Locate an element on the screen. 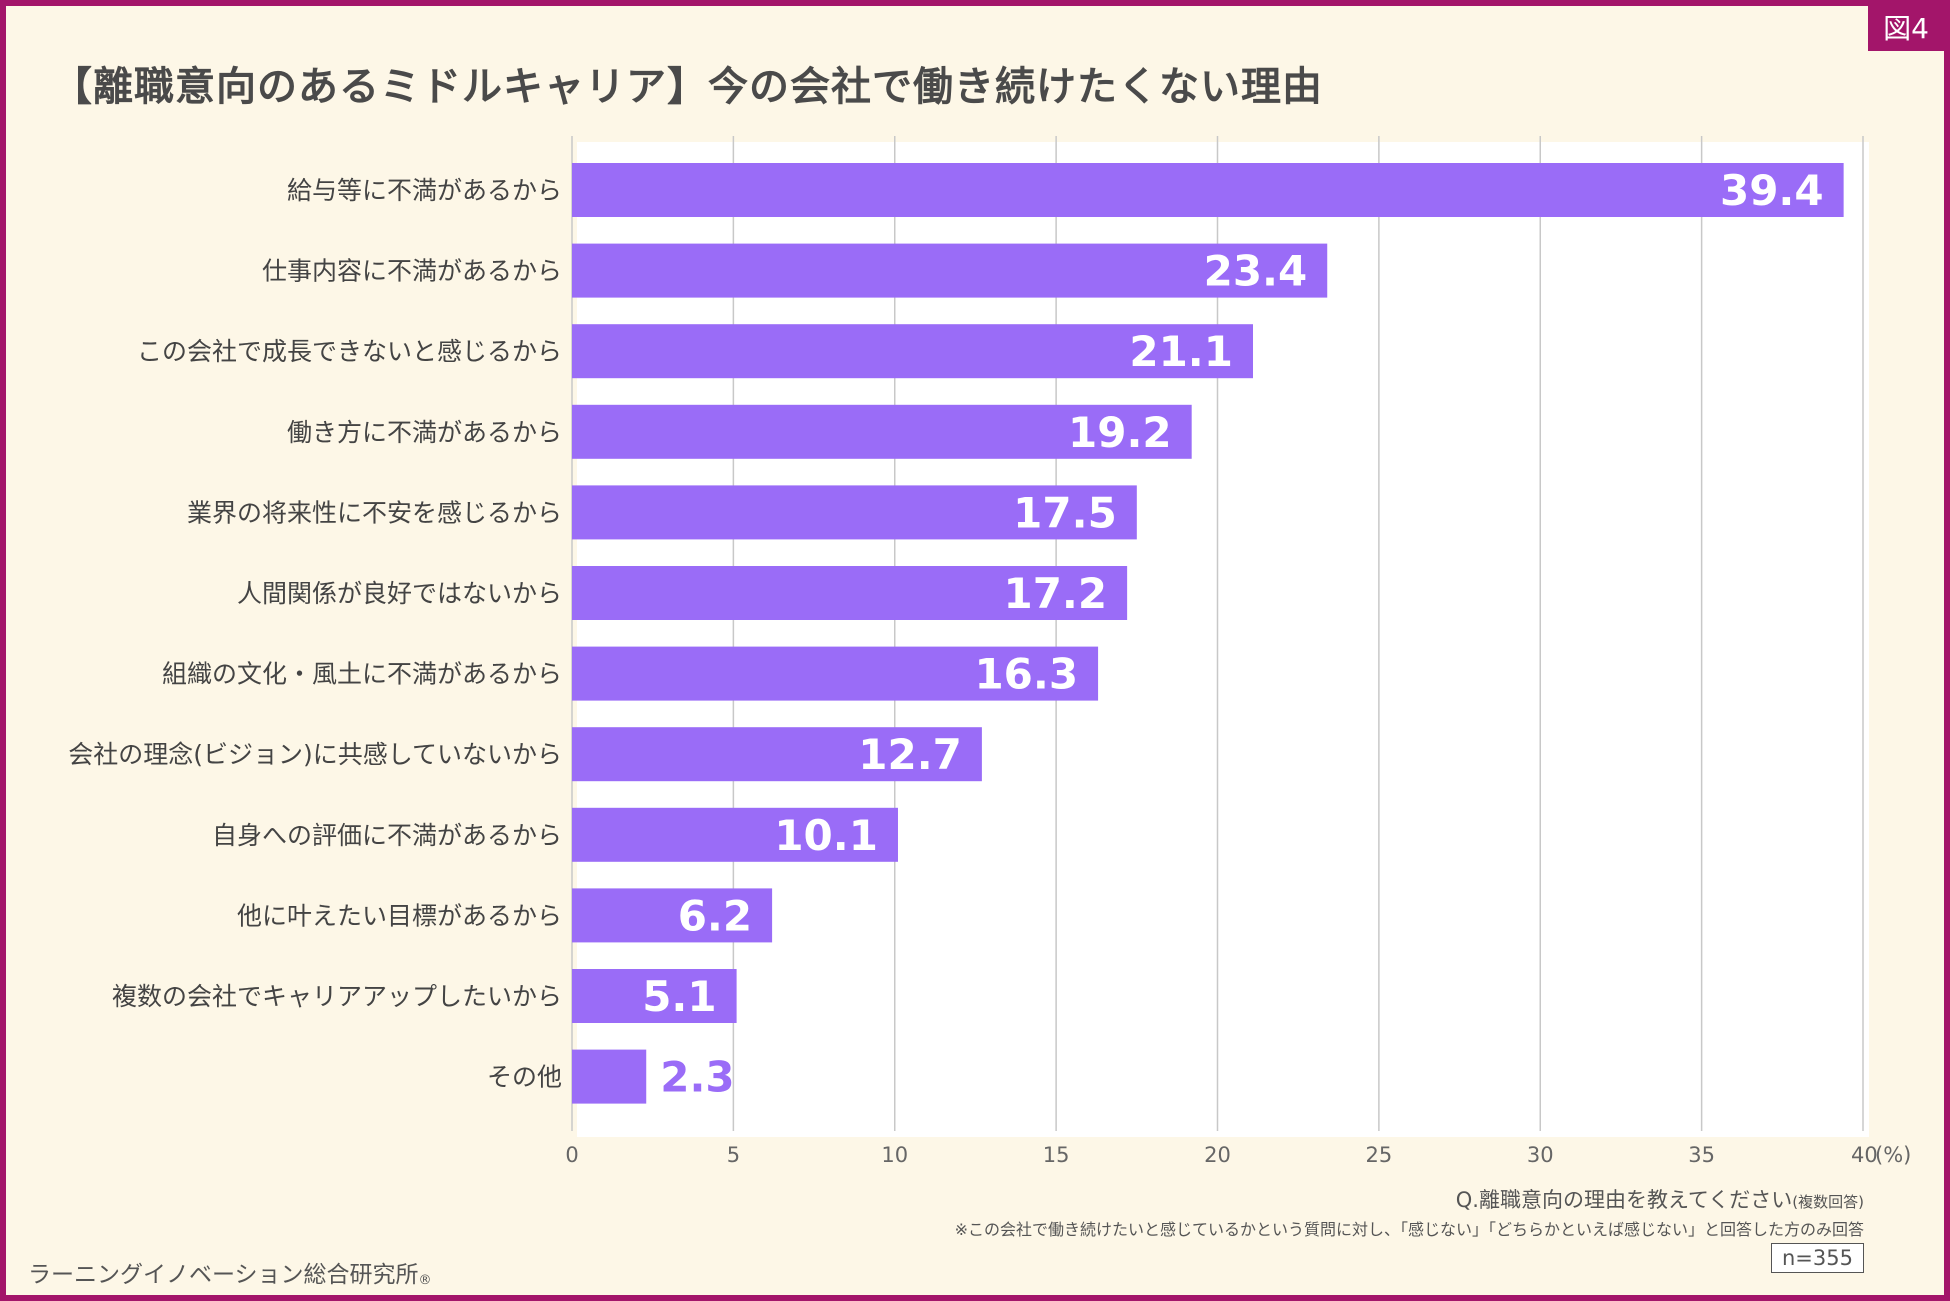 The height and width of the screenshot is (1301, 1950). category-label: 複数の会社でキャリアアップしたいから is located at coordinates (337, 996).